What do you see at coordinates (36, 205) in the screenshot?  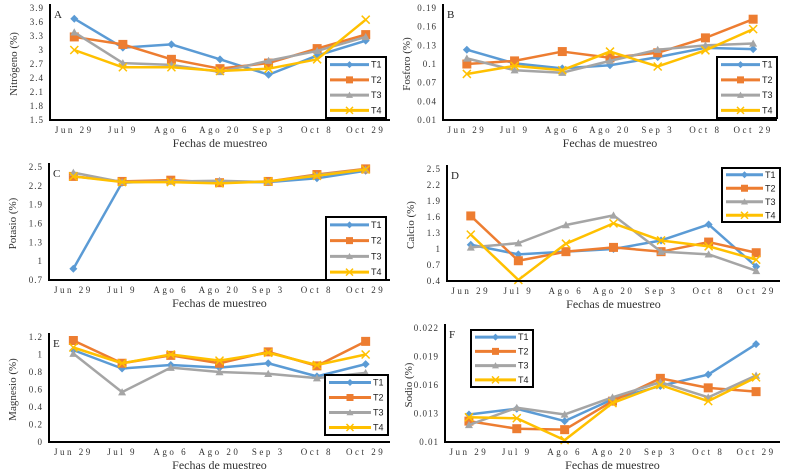 I see `y-tick-label: 1.9` at bounding box center [36, 205].